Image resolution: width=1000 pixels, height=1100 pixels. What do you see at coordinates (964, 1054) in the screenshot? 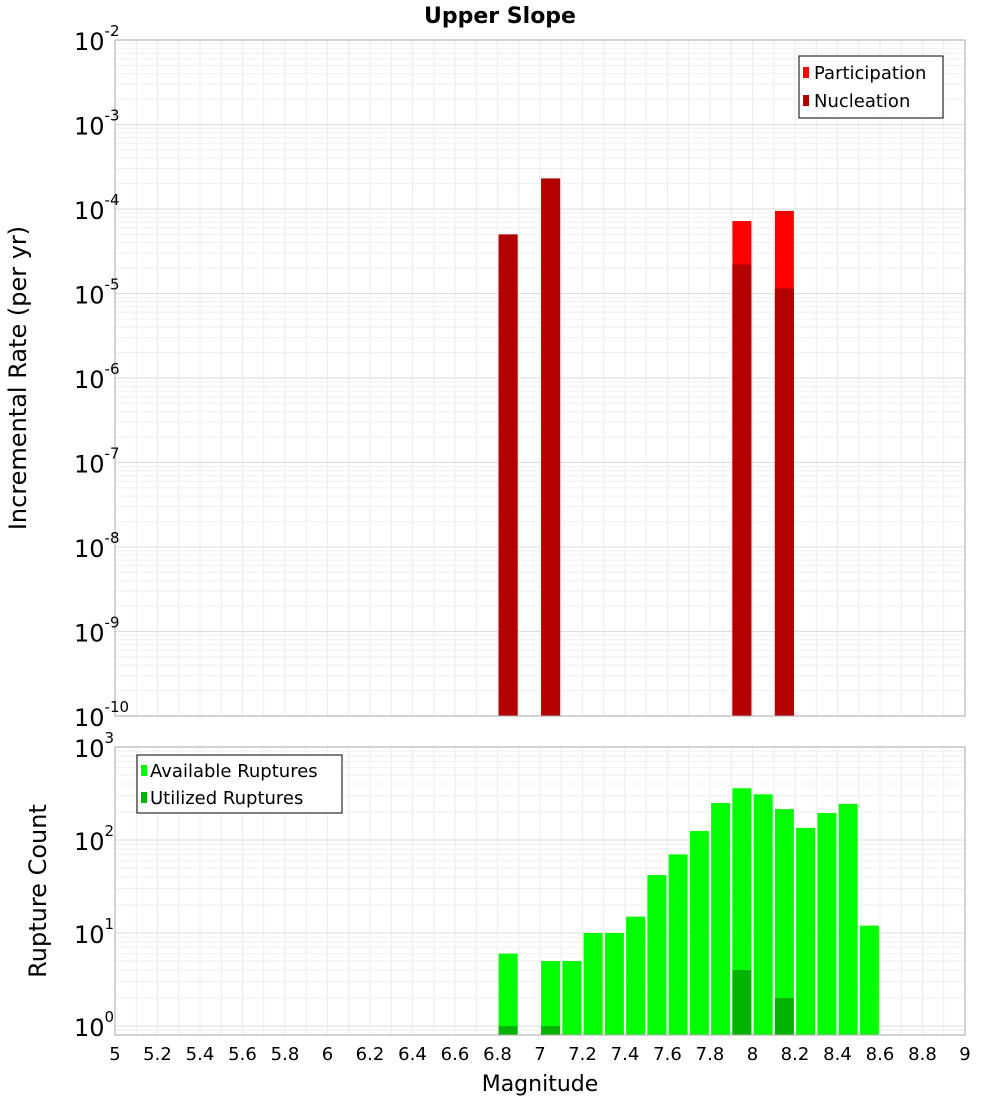
I see `x-tick-label: 9` at bounding box center [964, 1054].